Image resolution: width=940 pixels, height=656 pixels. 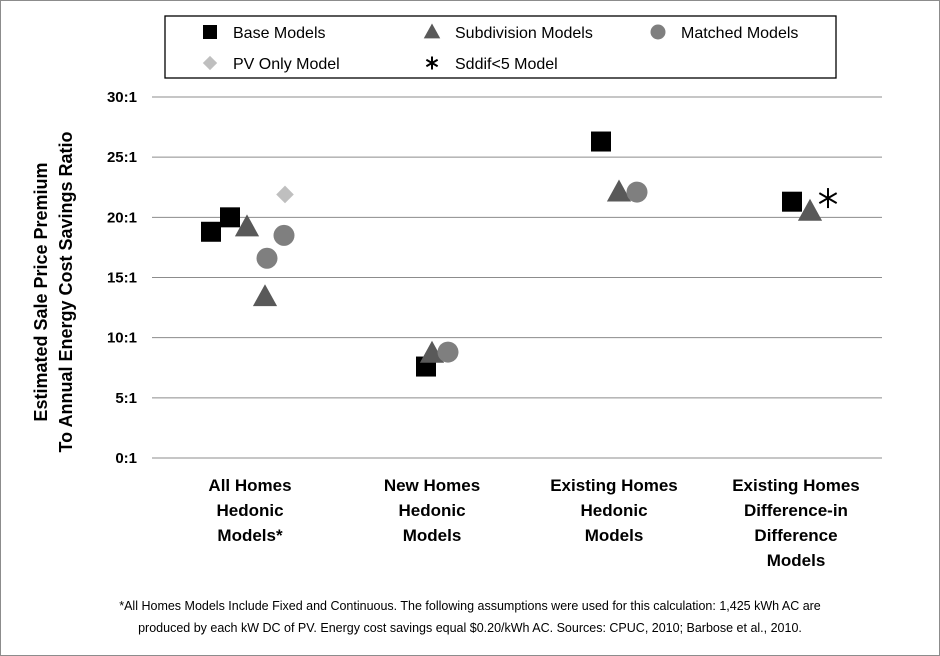 I want to click on legend-label: Sddif<5 Model, so click(x=506, y=64).